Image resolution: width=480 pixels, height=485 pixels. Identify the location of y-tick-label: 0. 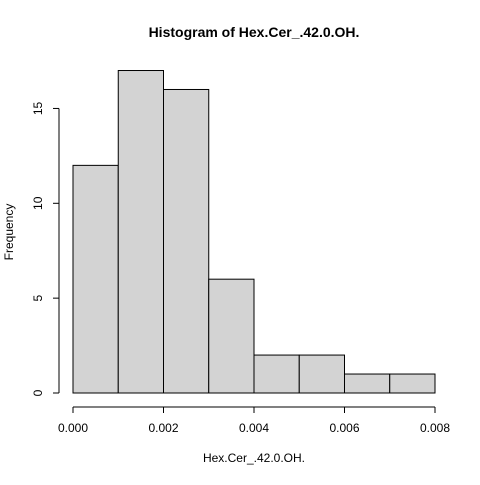
(38, 392).